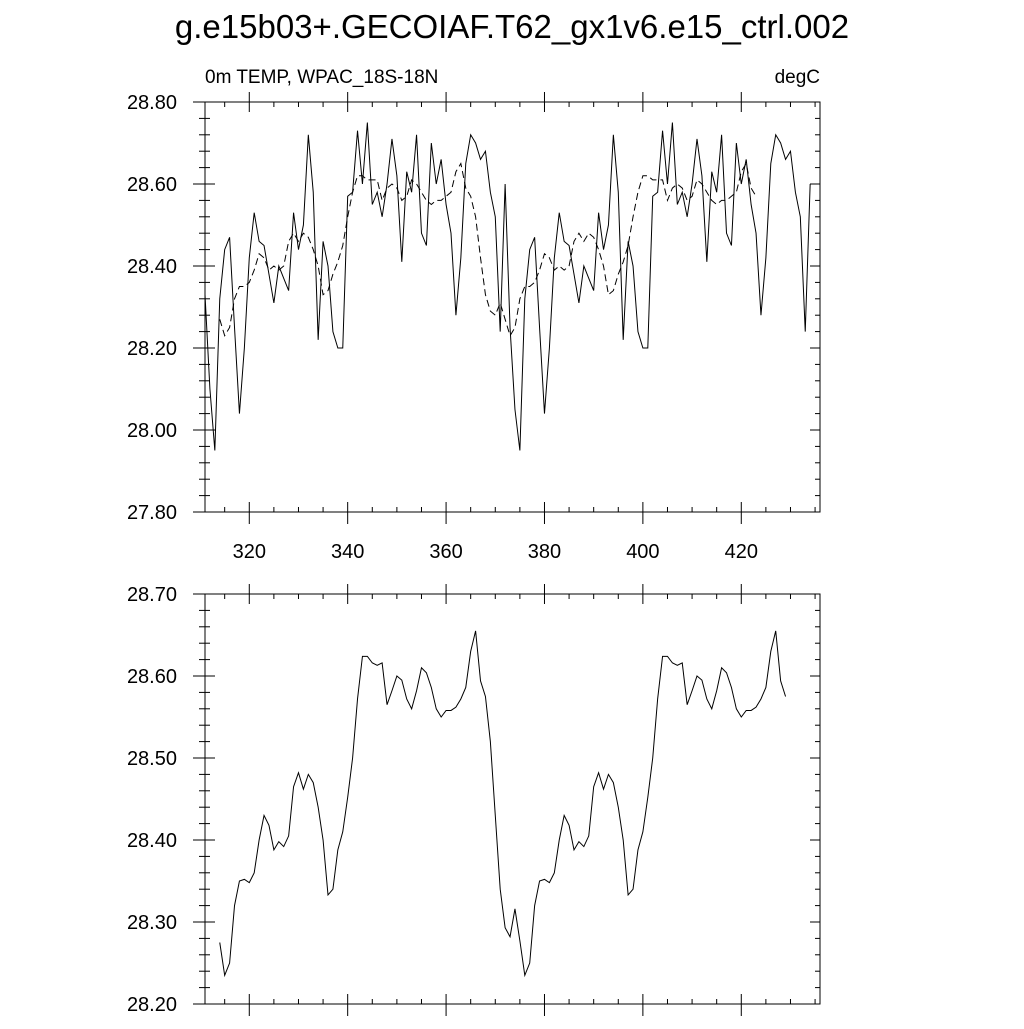  What do you see at coordinates (741, 552) in the screenshot?
I see `x-tick-label: 420` at bounding box center [741, 552].